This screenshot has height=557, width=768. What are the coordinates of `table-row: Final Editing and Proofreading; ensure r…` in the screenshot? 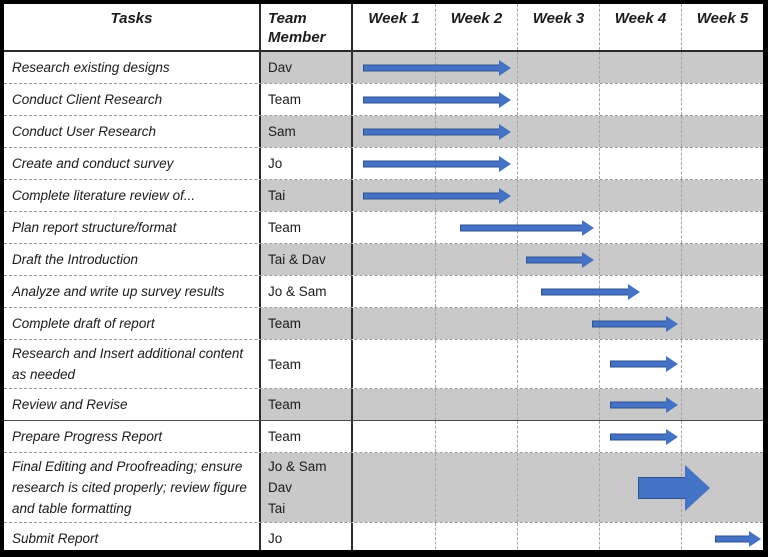 It's located at (383, 487).